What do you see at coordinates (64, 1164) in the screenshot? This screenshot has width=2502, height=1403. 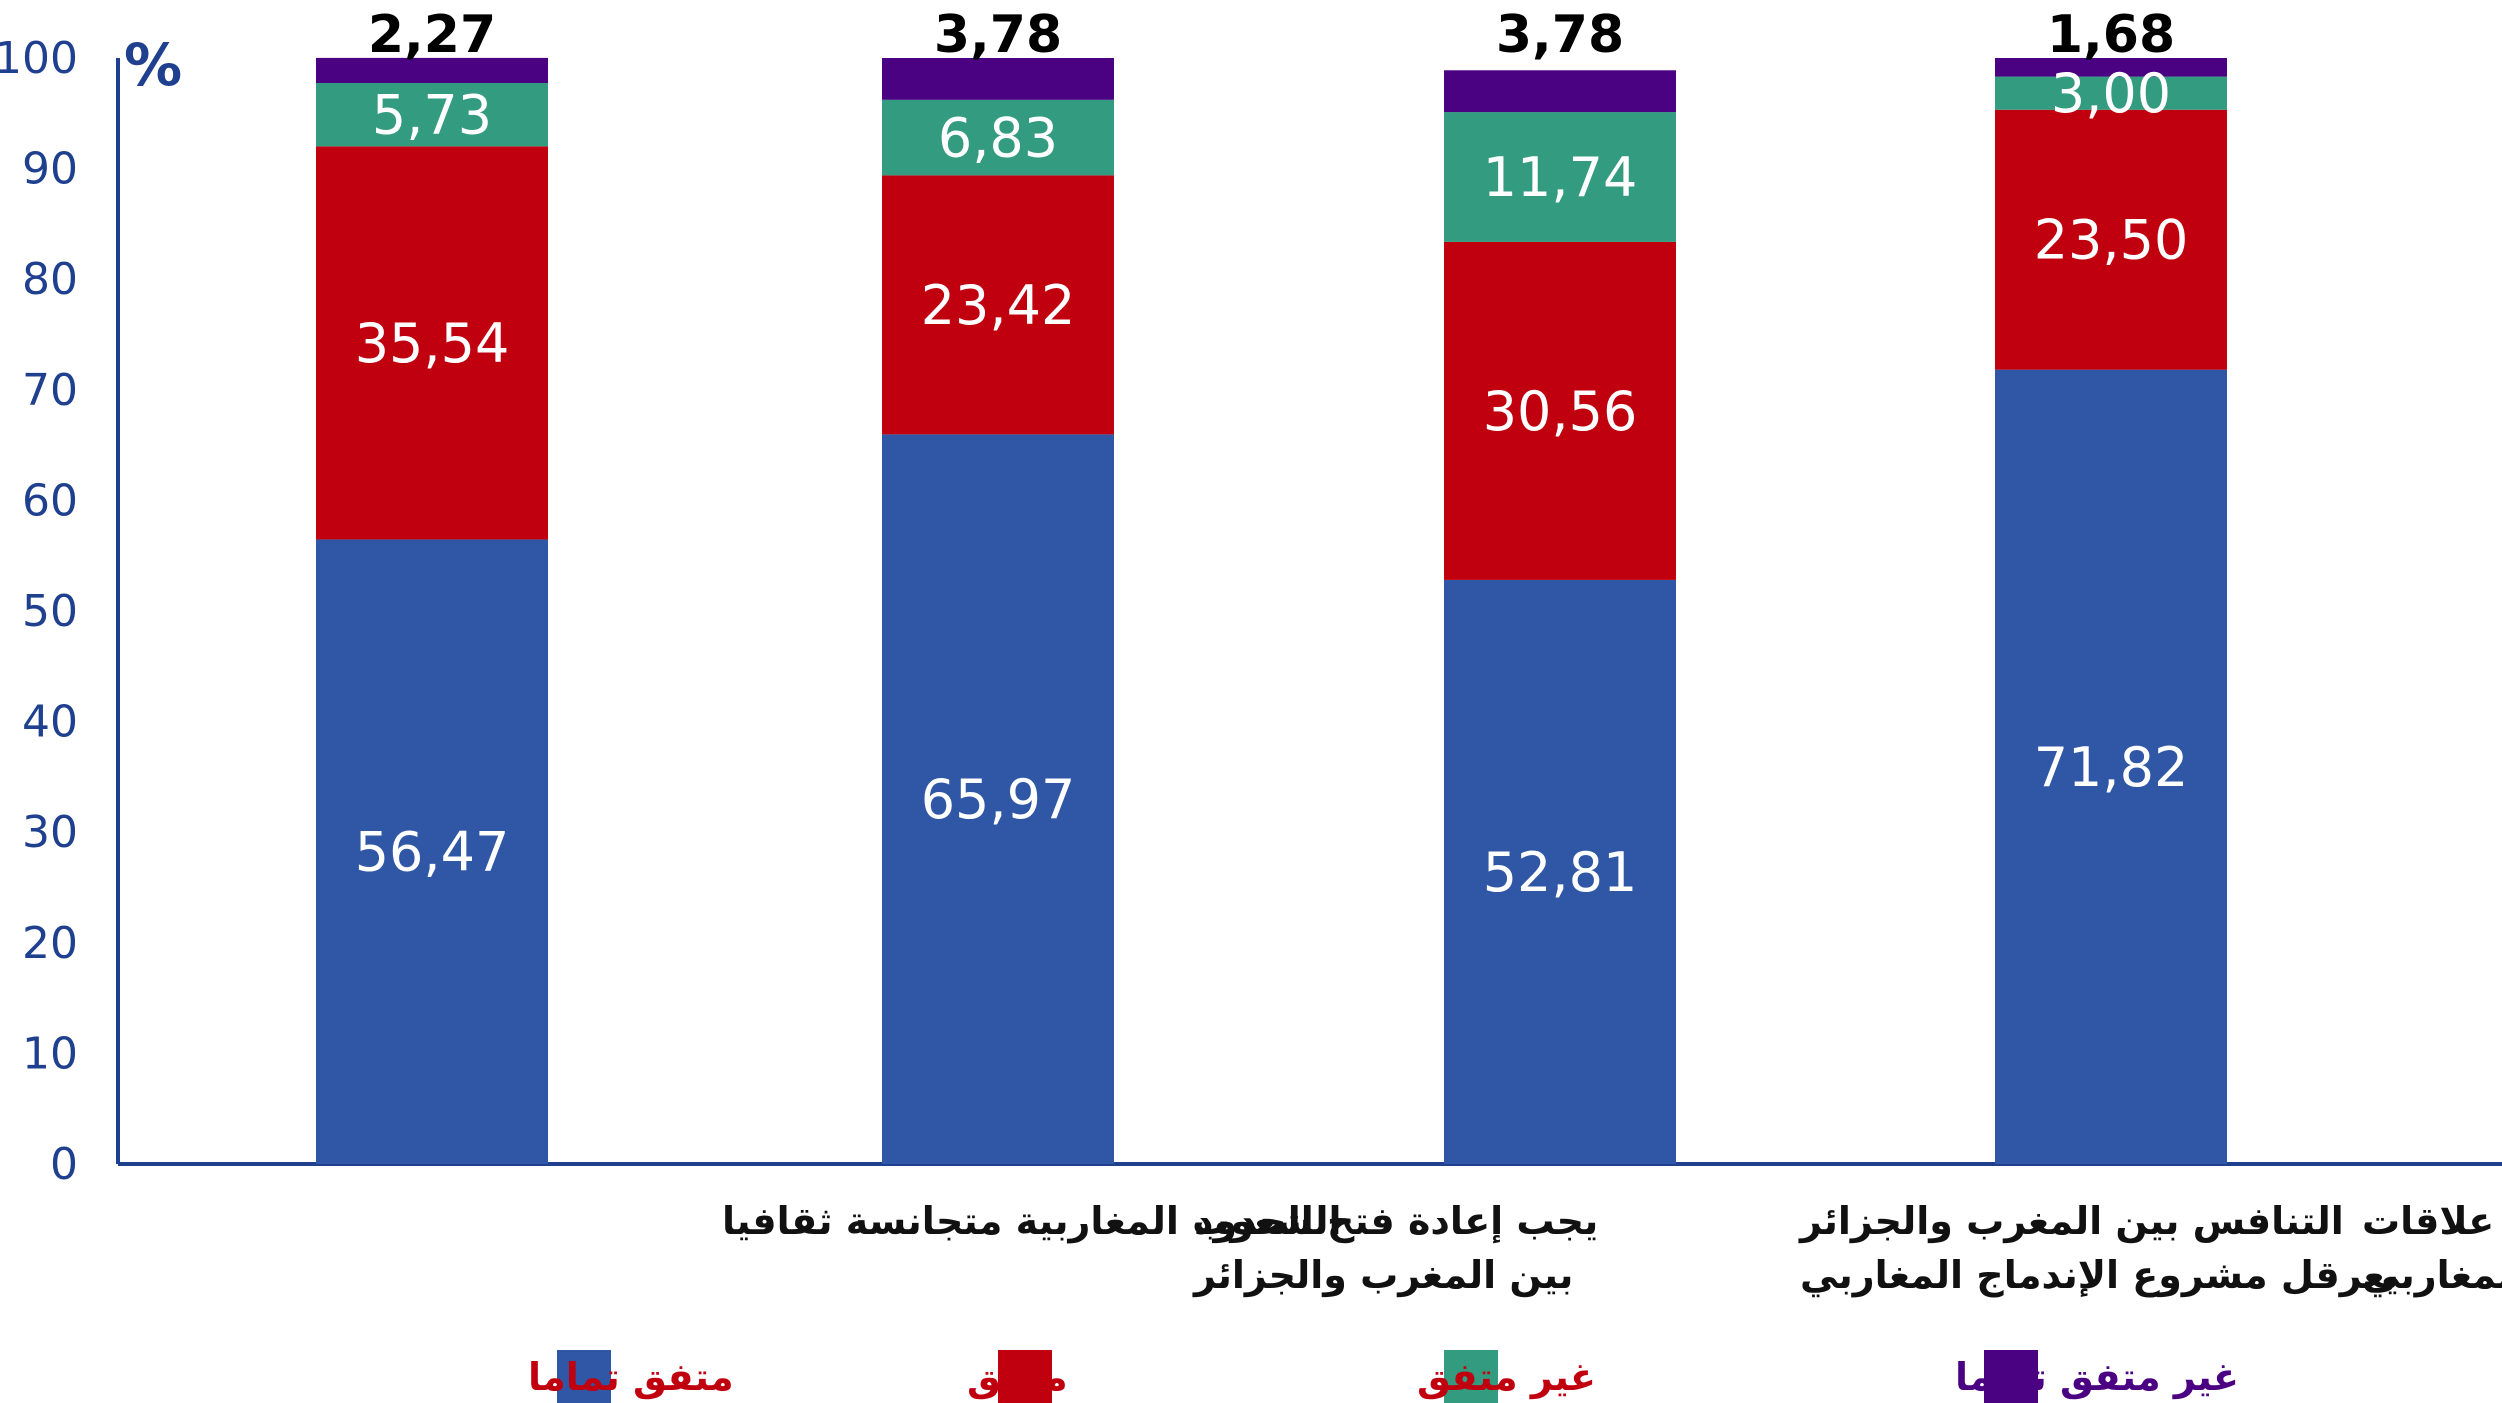 I see `y-tick-label: 0` at bounding box center [64, 1164].